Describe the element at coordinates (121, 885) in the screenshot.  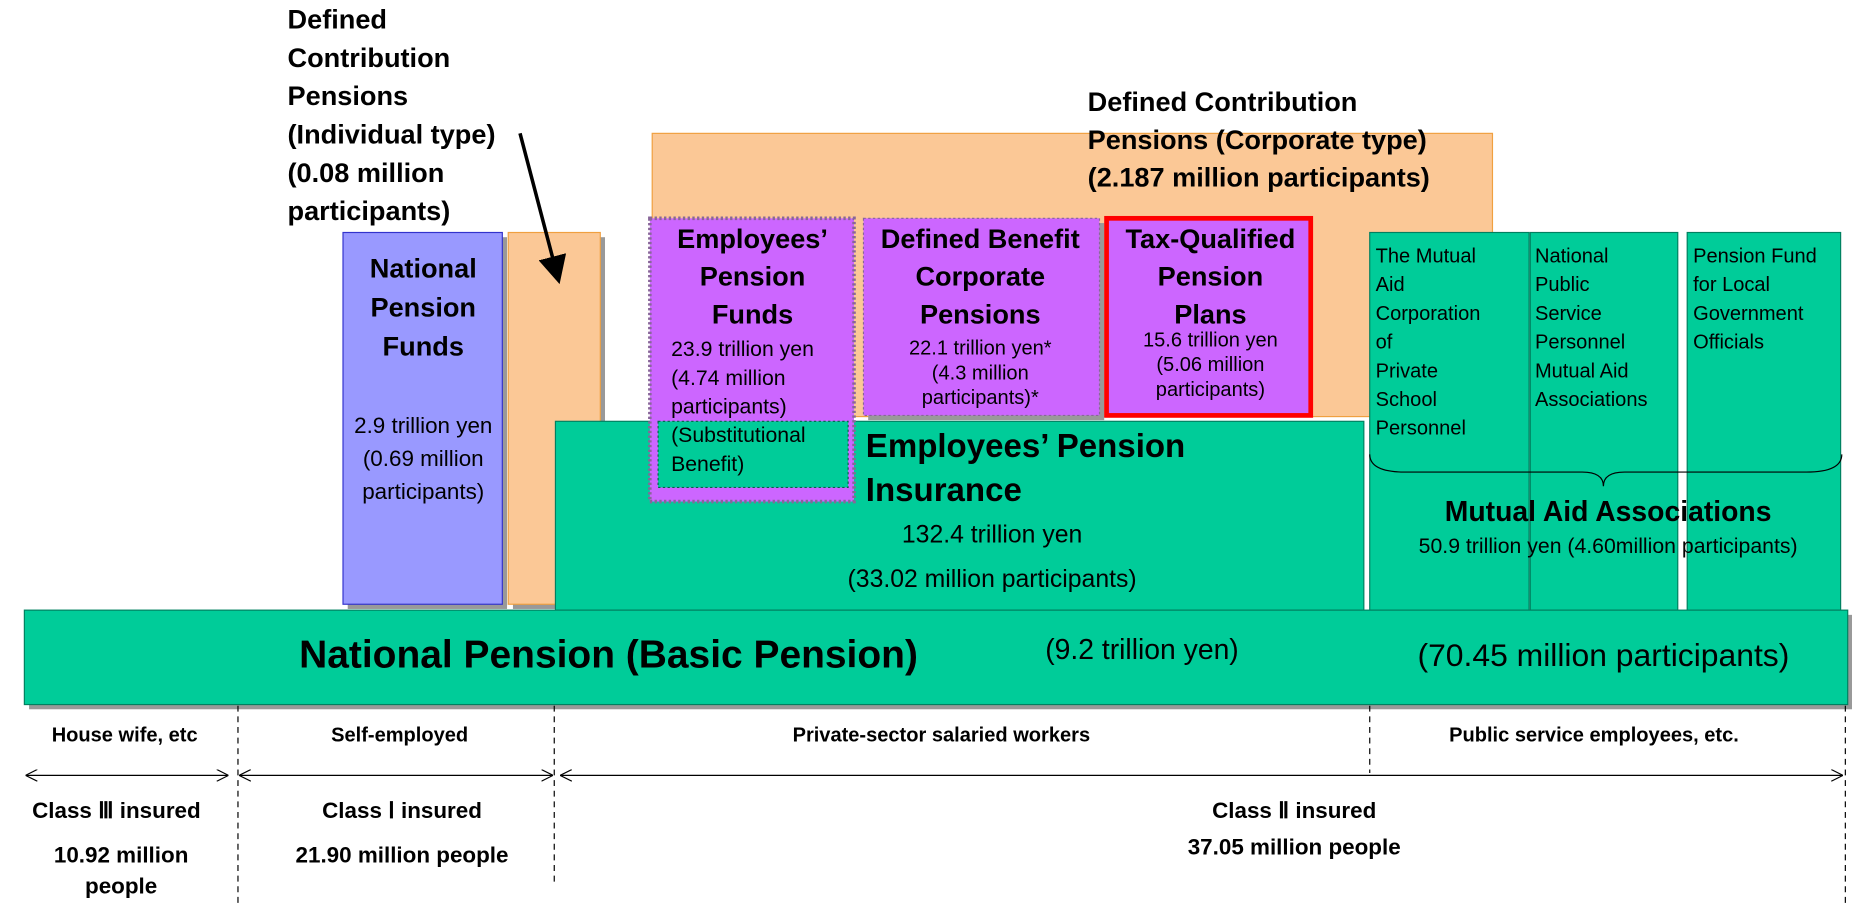
I see `label: people` at that location.